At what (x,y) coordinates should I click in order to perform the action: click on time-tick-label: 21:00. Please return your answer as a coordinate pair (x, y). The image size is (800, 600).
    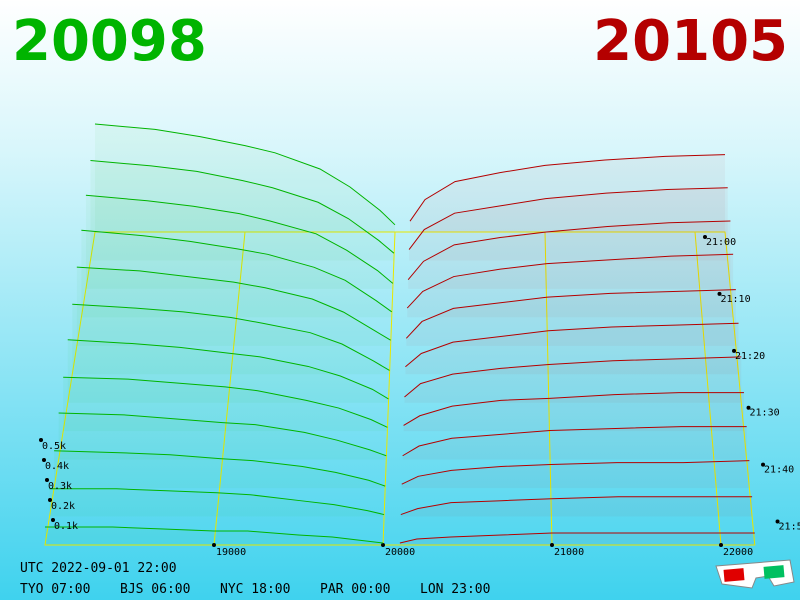
    Looking at the image, I should click on (721, 242).